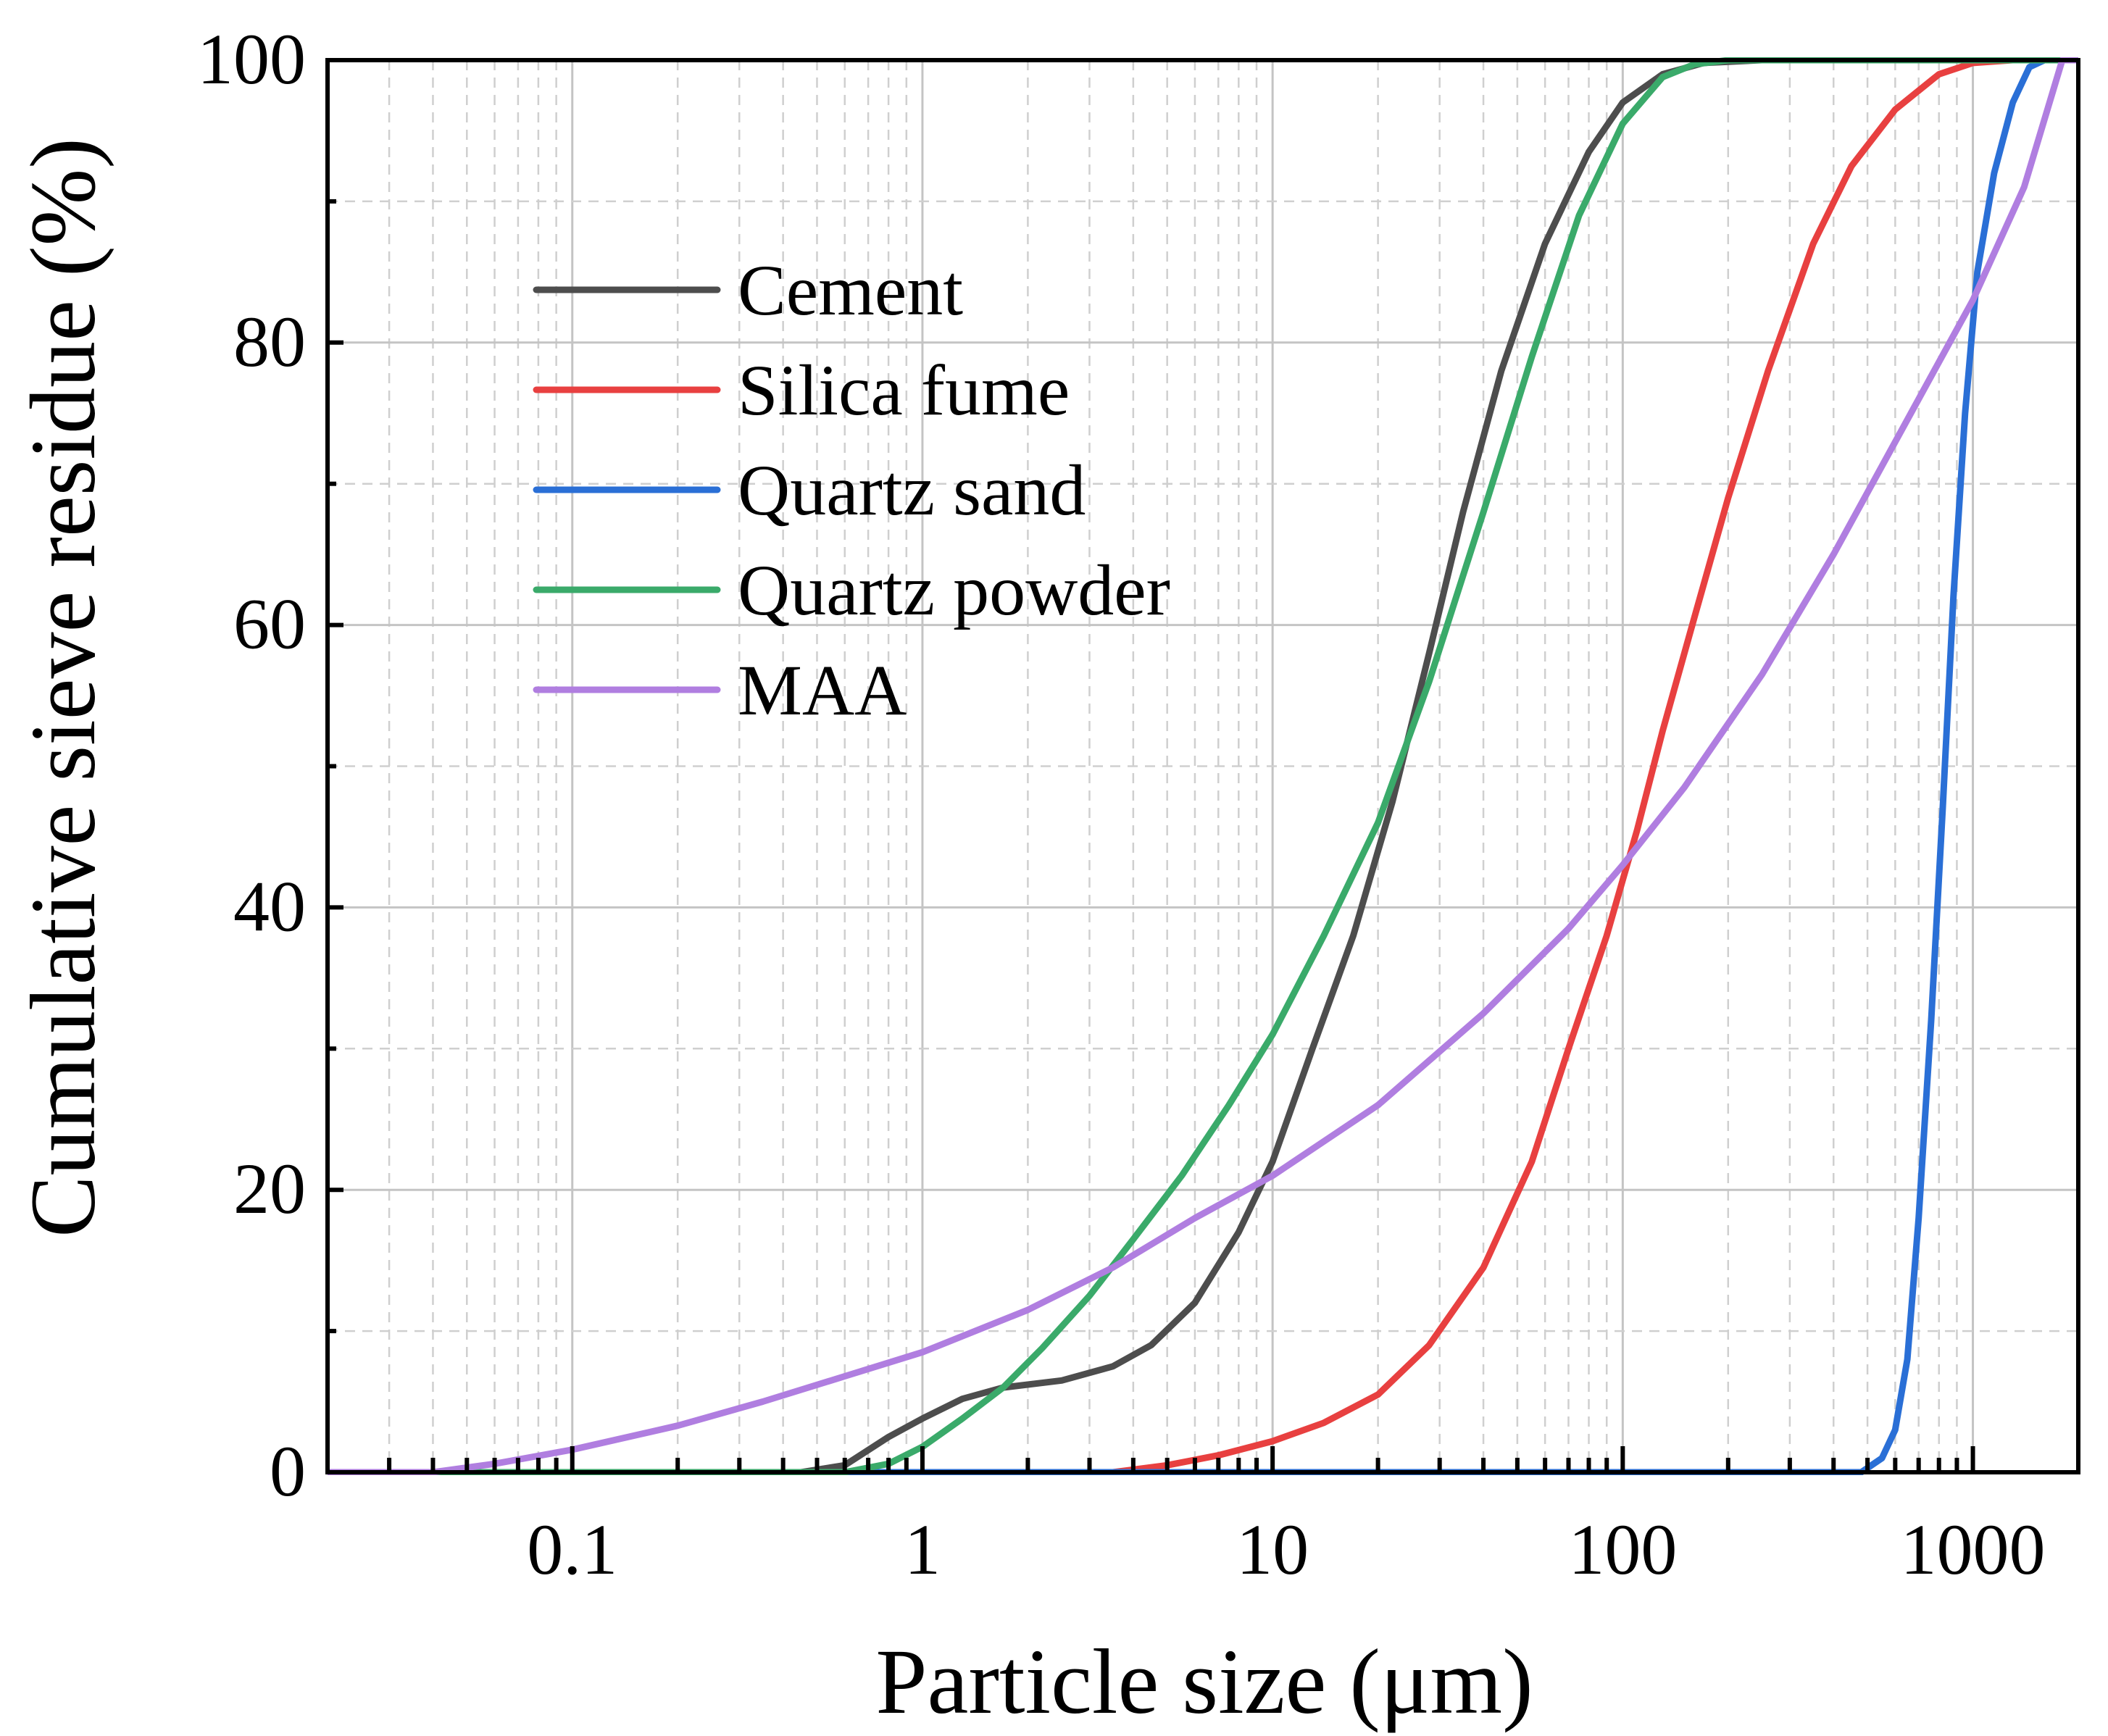  I want to click on legend-label-silica-fume: Silica fume, so click(904, 390).